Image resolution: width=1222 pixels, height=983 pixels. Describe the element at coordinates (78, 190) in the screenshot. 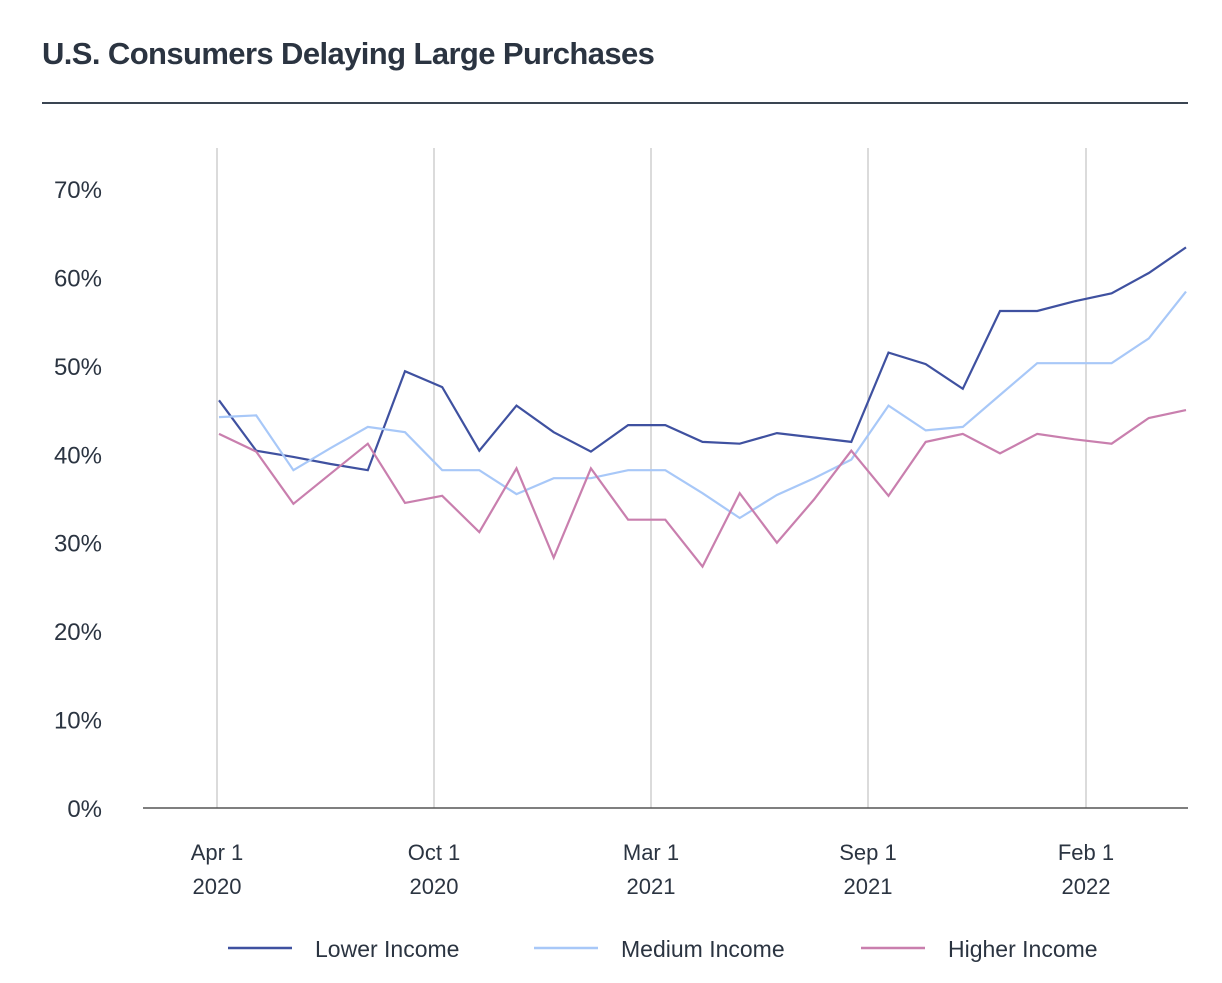

I see `y-tick-label: 70%` at that location.